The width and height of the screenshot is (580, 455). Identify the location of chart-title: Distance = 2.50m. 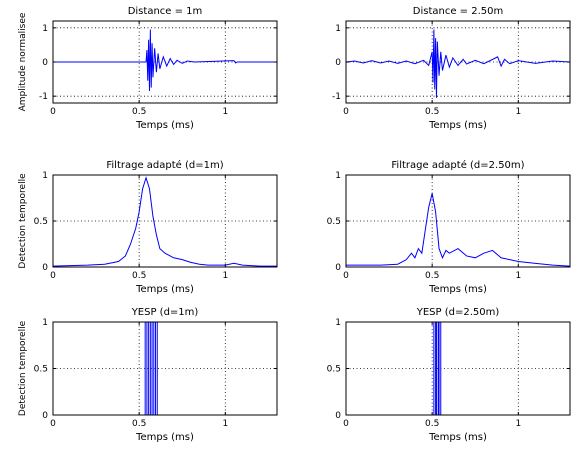
(458, 11).